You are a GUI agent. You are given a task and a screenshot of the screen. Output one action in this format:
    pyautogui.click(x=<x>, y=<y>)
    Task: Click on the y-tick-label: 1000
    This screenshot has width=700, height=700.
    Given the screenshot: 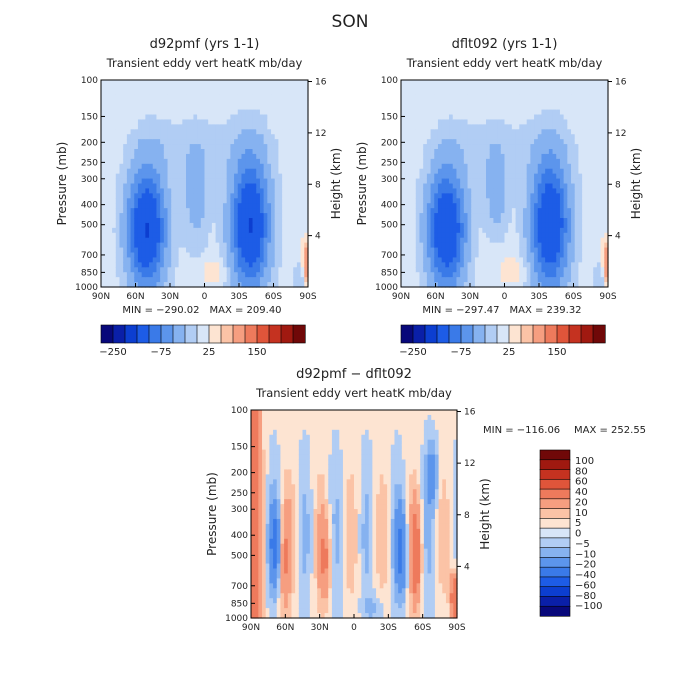 What is the action you would take?
    pyautogui.click(x=86, y=288)
    